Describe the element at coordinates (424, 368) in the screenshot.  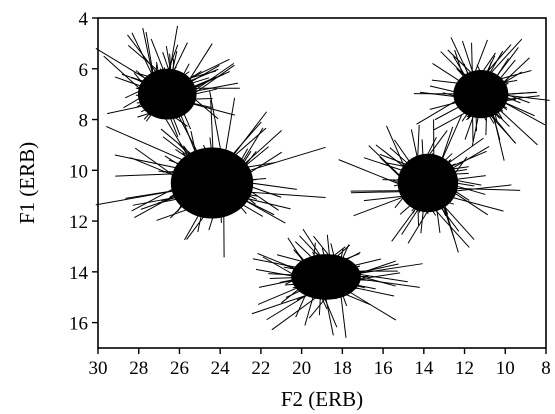
I see `x-tick-label: 14` at that location.